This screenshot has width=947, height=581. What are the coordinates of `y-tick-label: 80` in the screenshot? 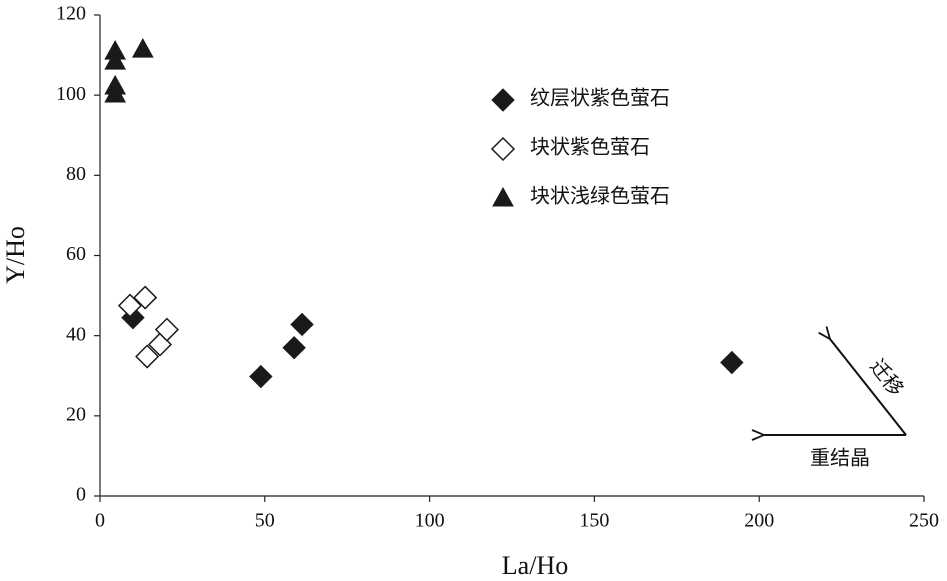 It's located at (76, 174).